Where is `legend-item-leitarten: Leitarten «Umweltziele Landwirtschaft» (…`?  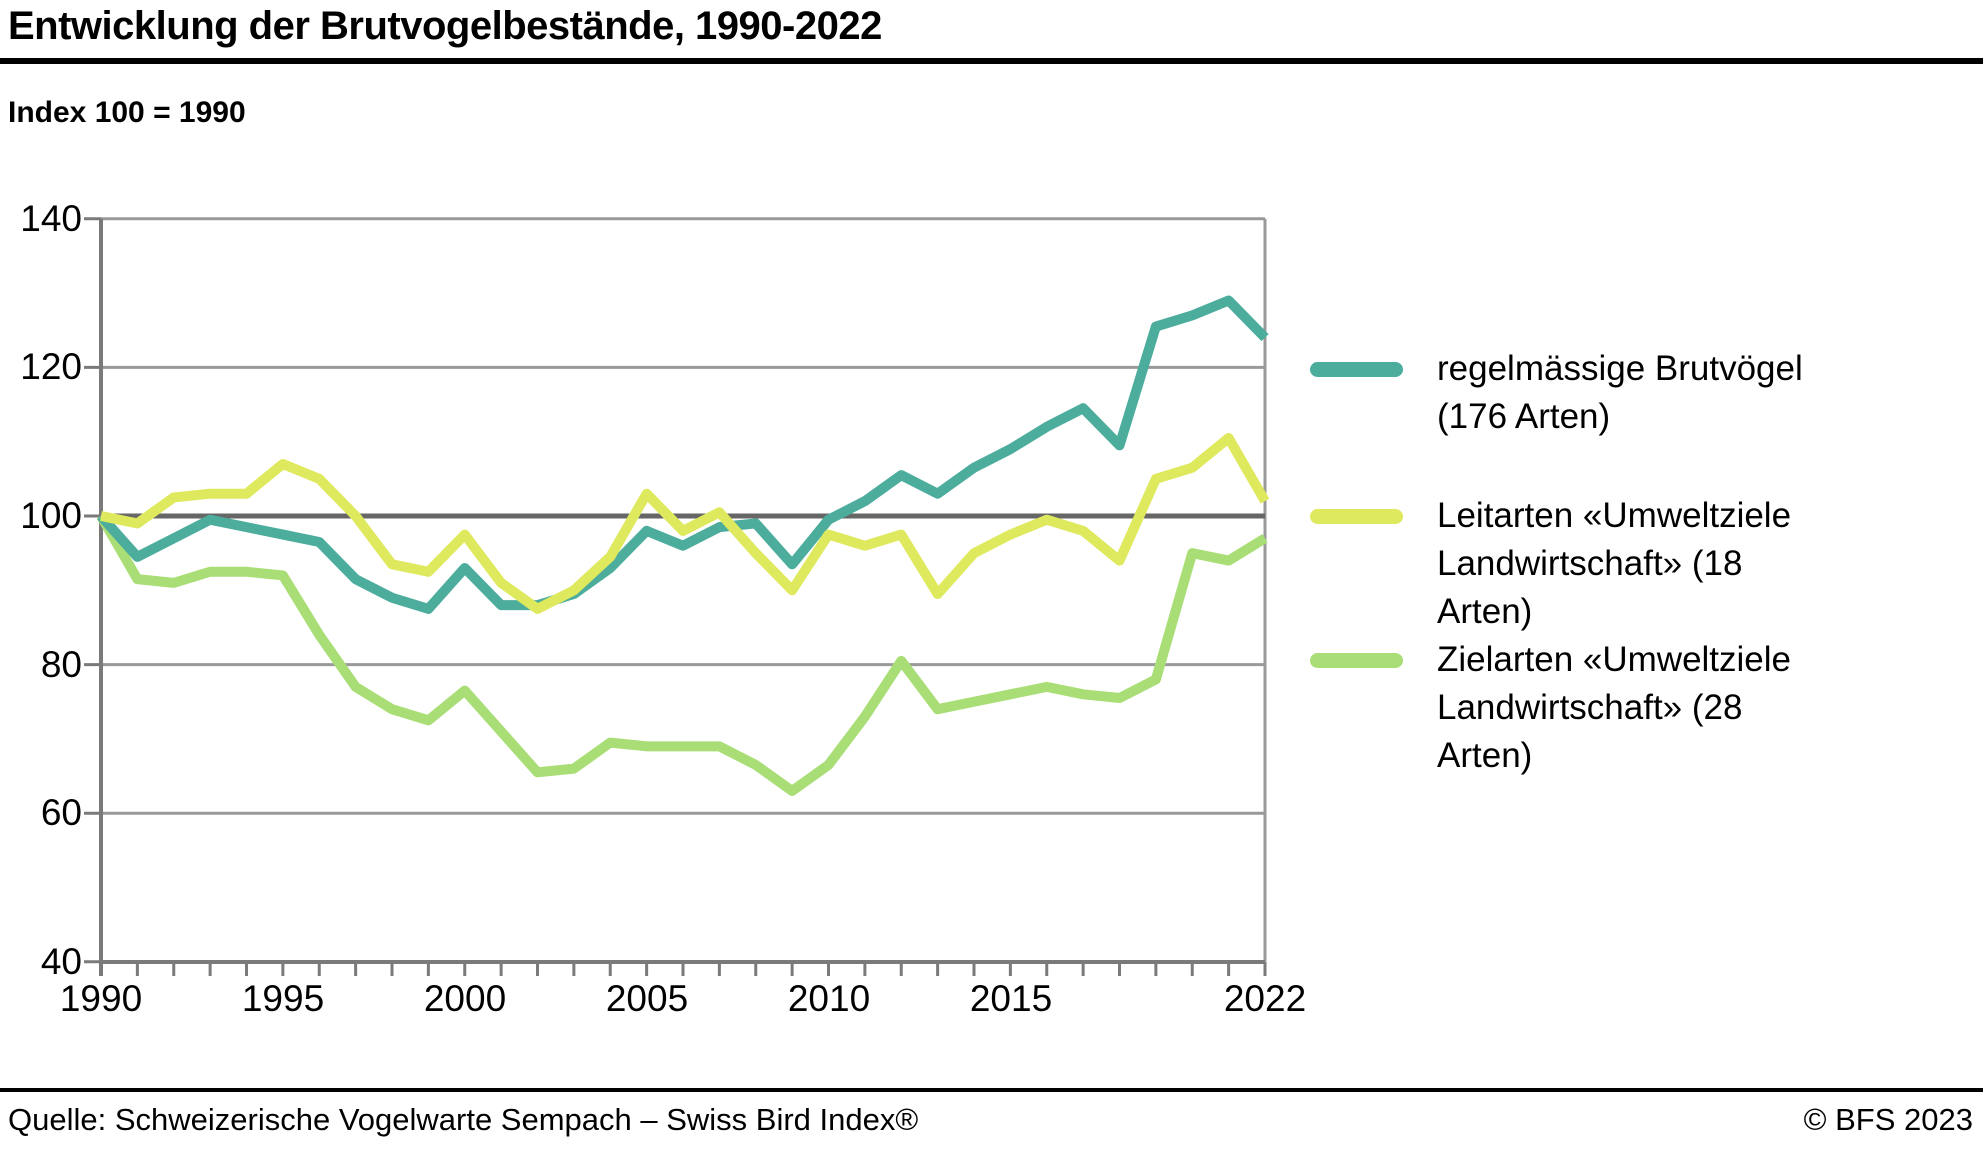 legend-item-leitarten: Leitarten «Umweltziele Landwirtschaft» (… is located at coordinates (1640, 564).